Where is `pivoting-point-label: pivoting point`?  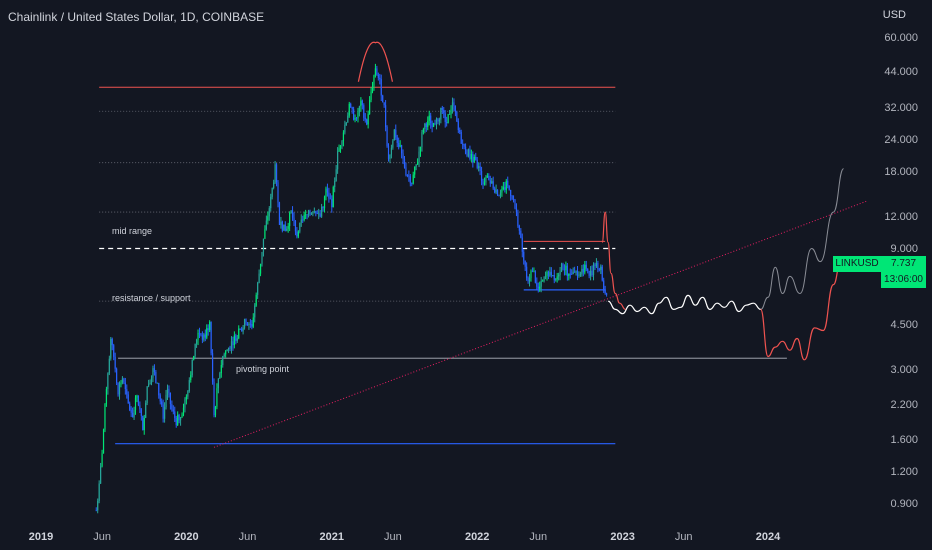 pivoting-point-label: pivoting point is located at coordinates (263, 369).